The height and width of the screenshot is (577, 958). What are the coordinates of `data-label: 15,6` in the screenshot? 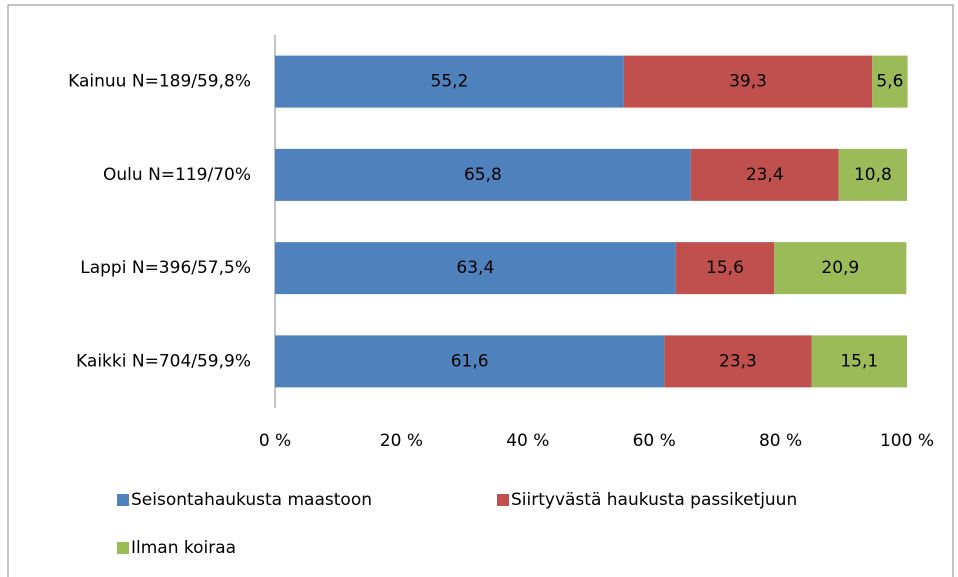 It's located at (725, 268).